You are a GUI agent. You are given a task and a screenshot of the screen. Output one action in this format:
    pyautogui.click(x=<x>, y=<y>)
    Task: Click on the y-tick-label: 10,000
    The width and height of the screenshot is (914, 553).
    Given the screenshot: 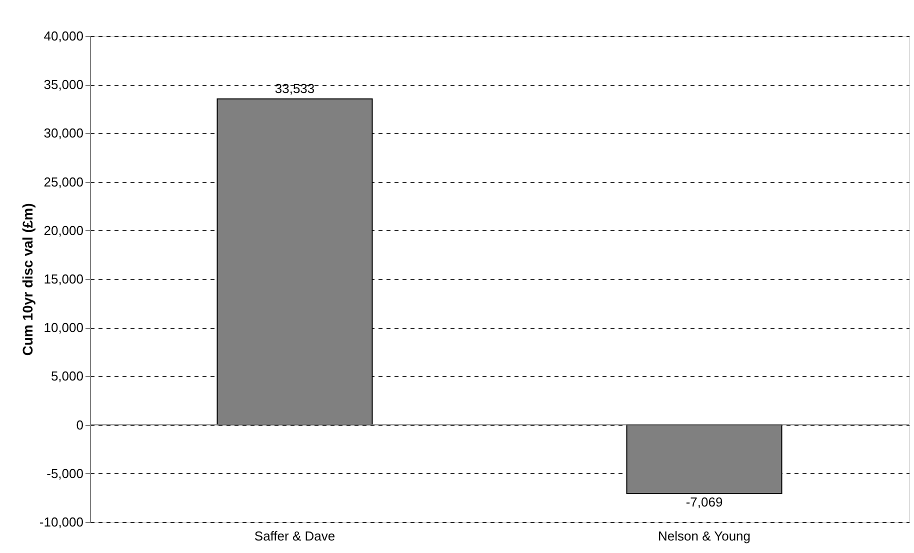 What is the action you would take?
    pyautogui.click(x=64, y=328)
    